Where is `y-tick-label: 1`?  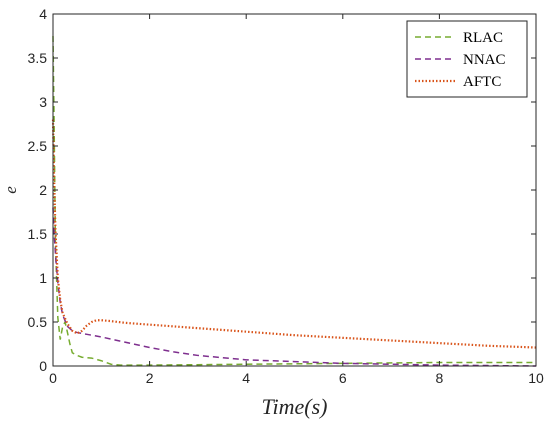 y-tick-label: 1 is located at coordinates (43, 278).